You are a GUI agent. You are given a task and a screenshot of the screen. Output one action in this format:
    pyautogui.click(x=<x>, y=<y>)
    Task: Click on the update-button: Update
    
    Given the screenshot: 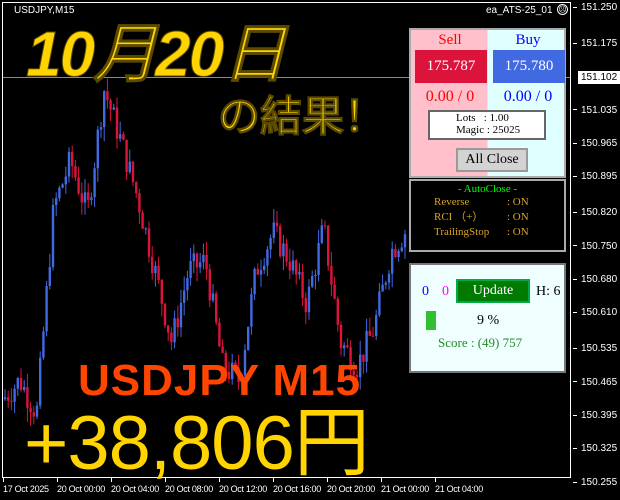 What is the action you would take?
    pyautogui.click(x=493, y=291)
    